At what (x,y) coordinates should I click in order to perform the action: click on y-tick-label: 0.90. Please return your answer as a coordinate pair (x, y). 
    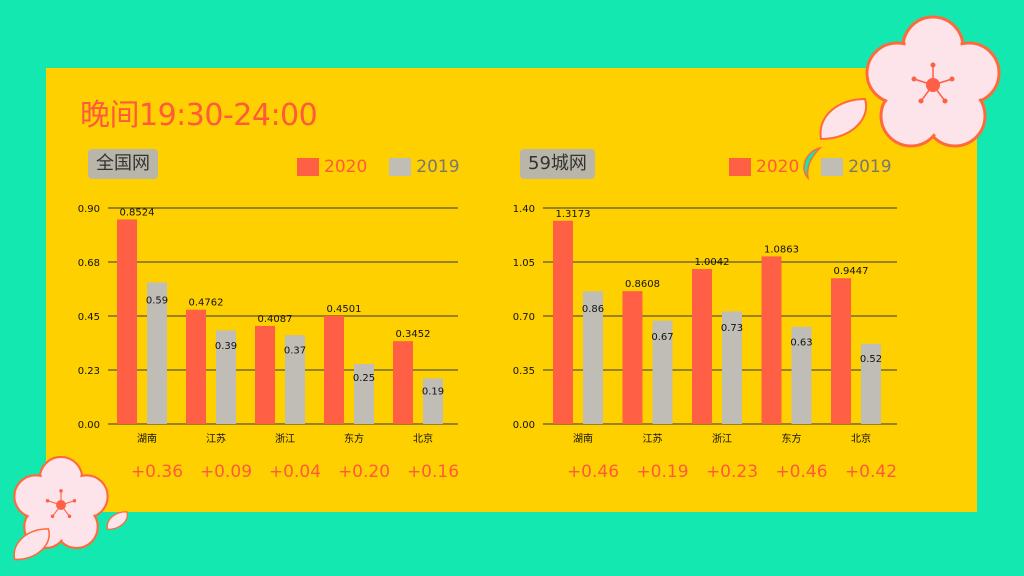
    Looking at the image, I should click on (89, 209).